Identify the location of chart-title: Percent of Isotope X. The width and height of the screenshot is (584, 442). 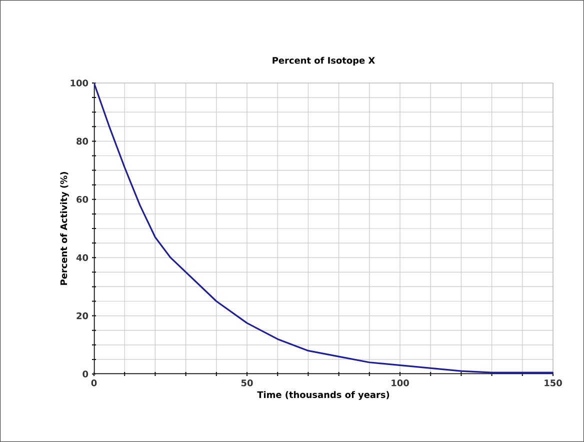
(323, 61).